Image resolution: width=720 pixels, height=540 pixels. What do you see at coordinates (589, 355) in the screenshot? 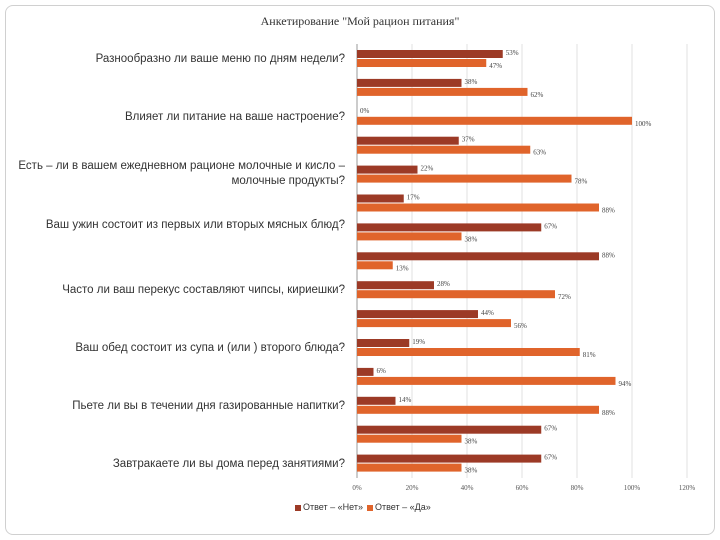
I see `data-label-yes: 81%` at bounding box center [589, 355].